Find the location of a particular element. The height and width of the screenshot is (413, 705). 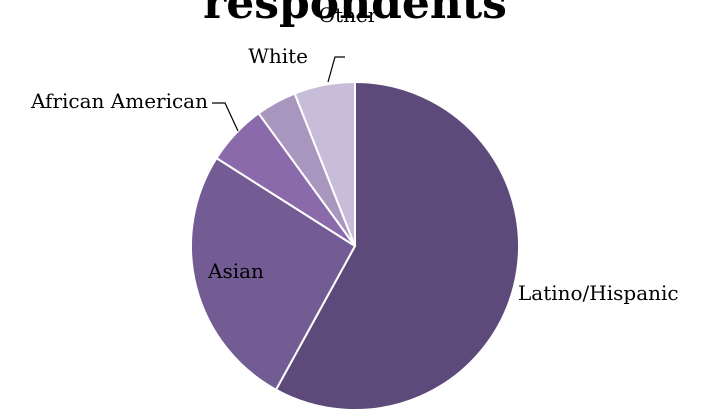

chart-title: respondents is located at coordinates (355, 14).